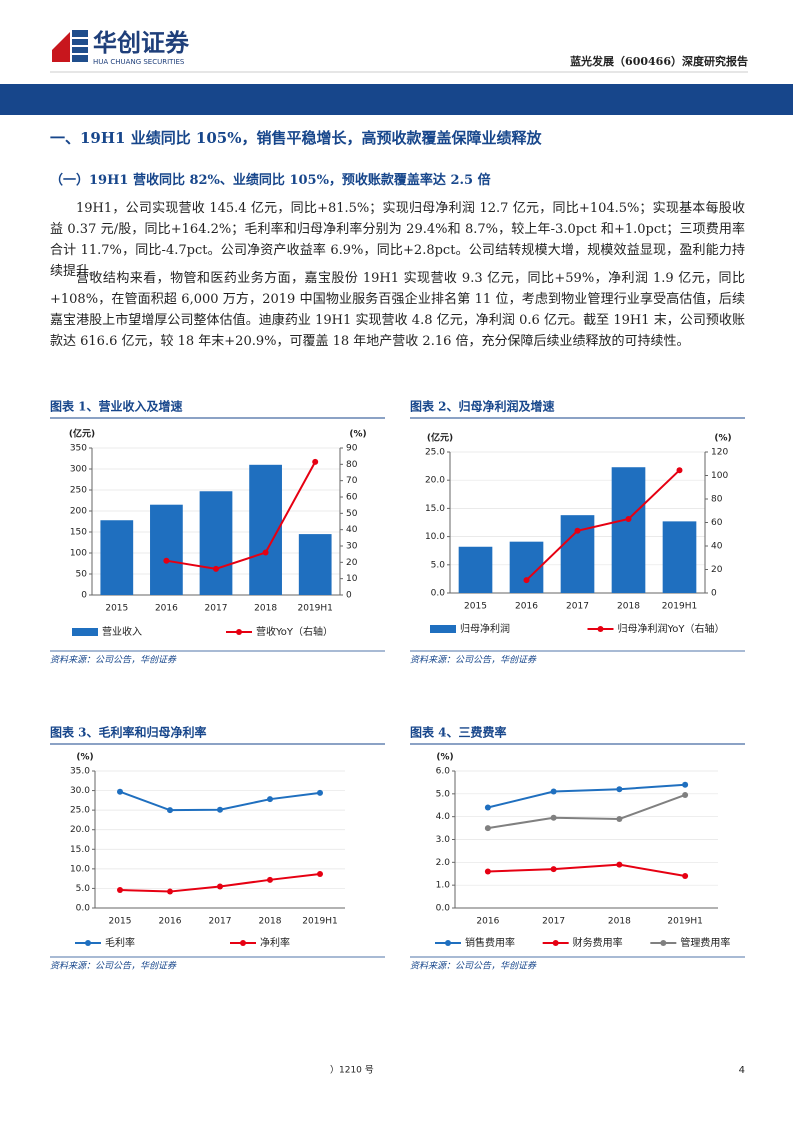 Image resolution: width=793 pixels, height=1122 pixels. Describe the element at coordinates (84, 596) in the screenshot. I see `y-tick-label: 0` at that location.